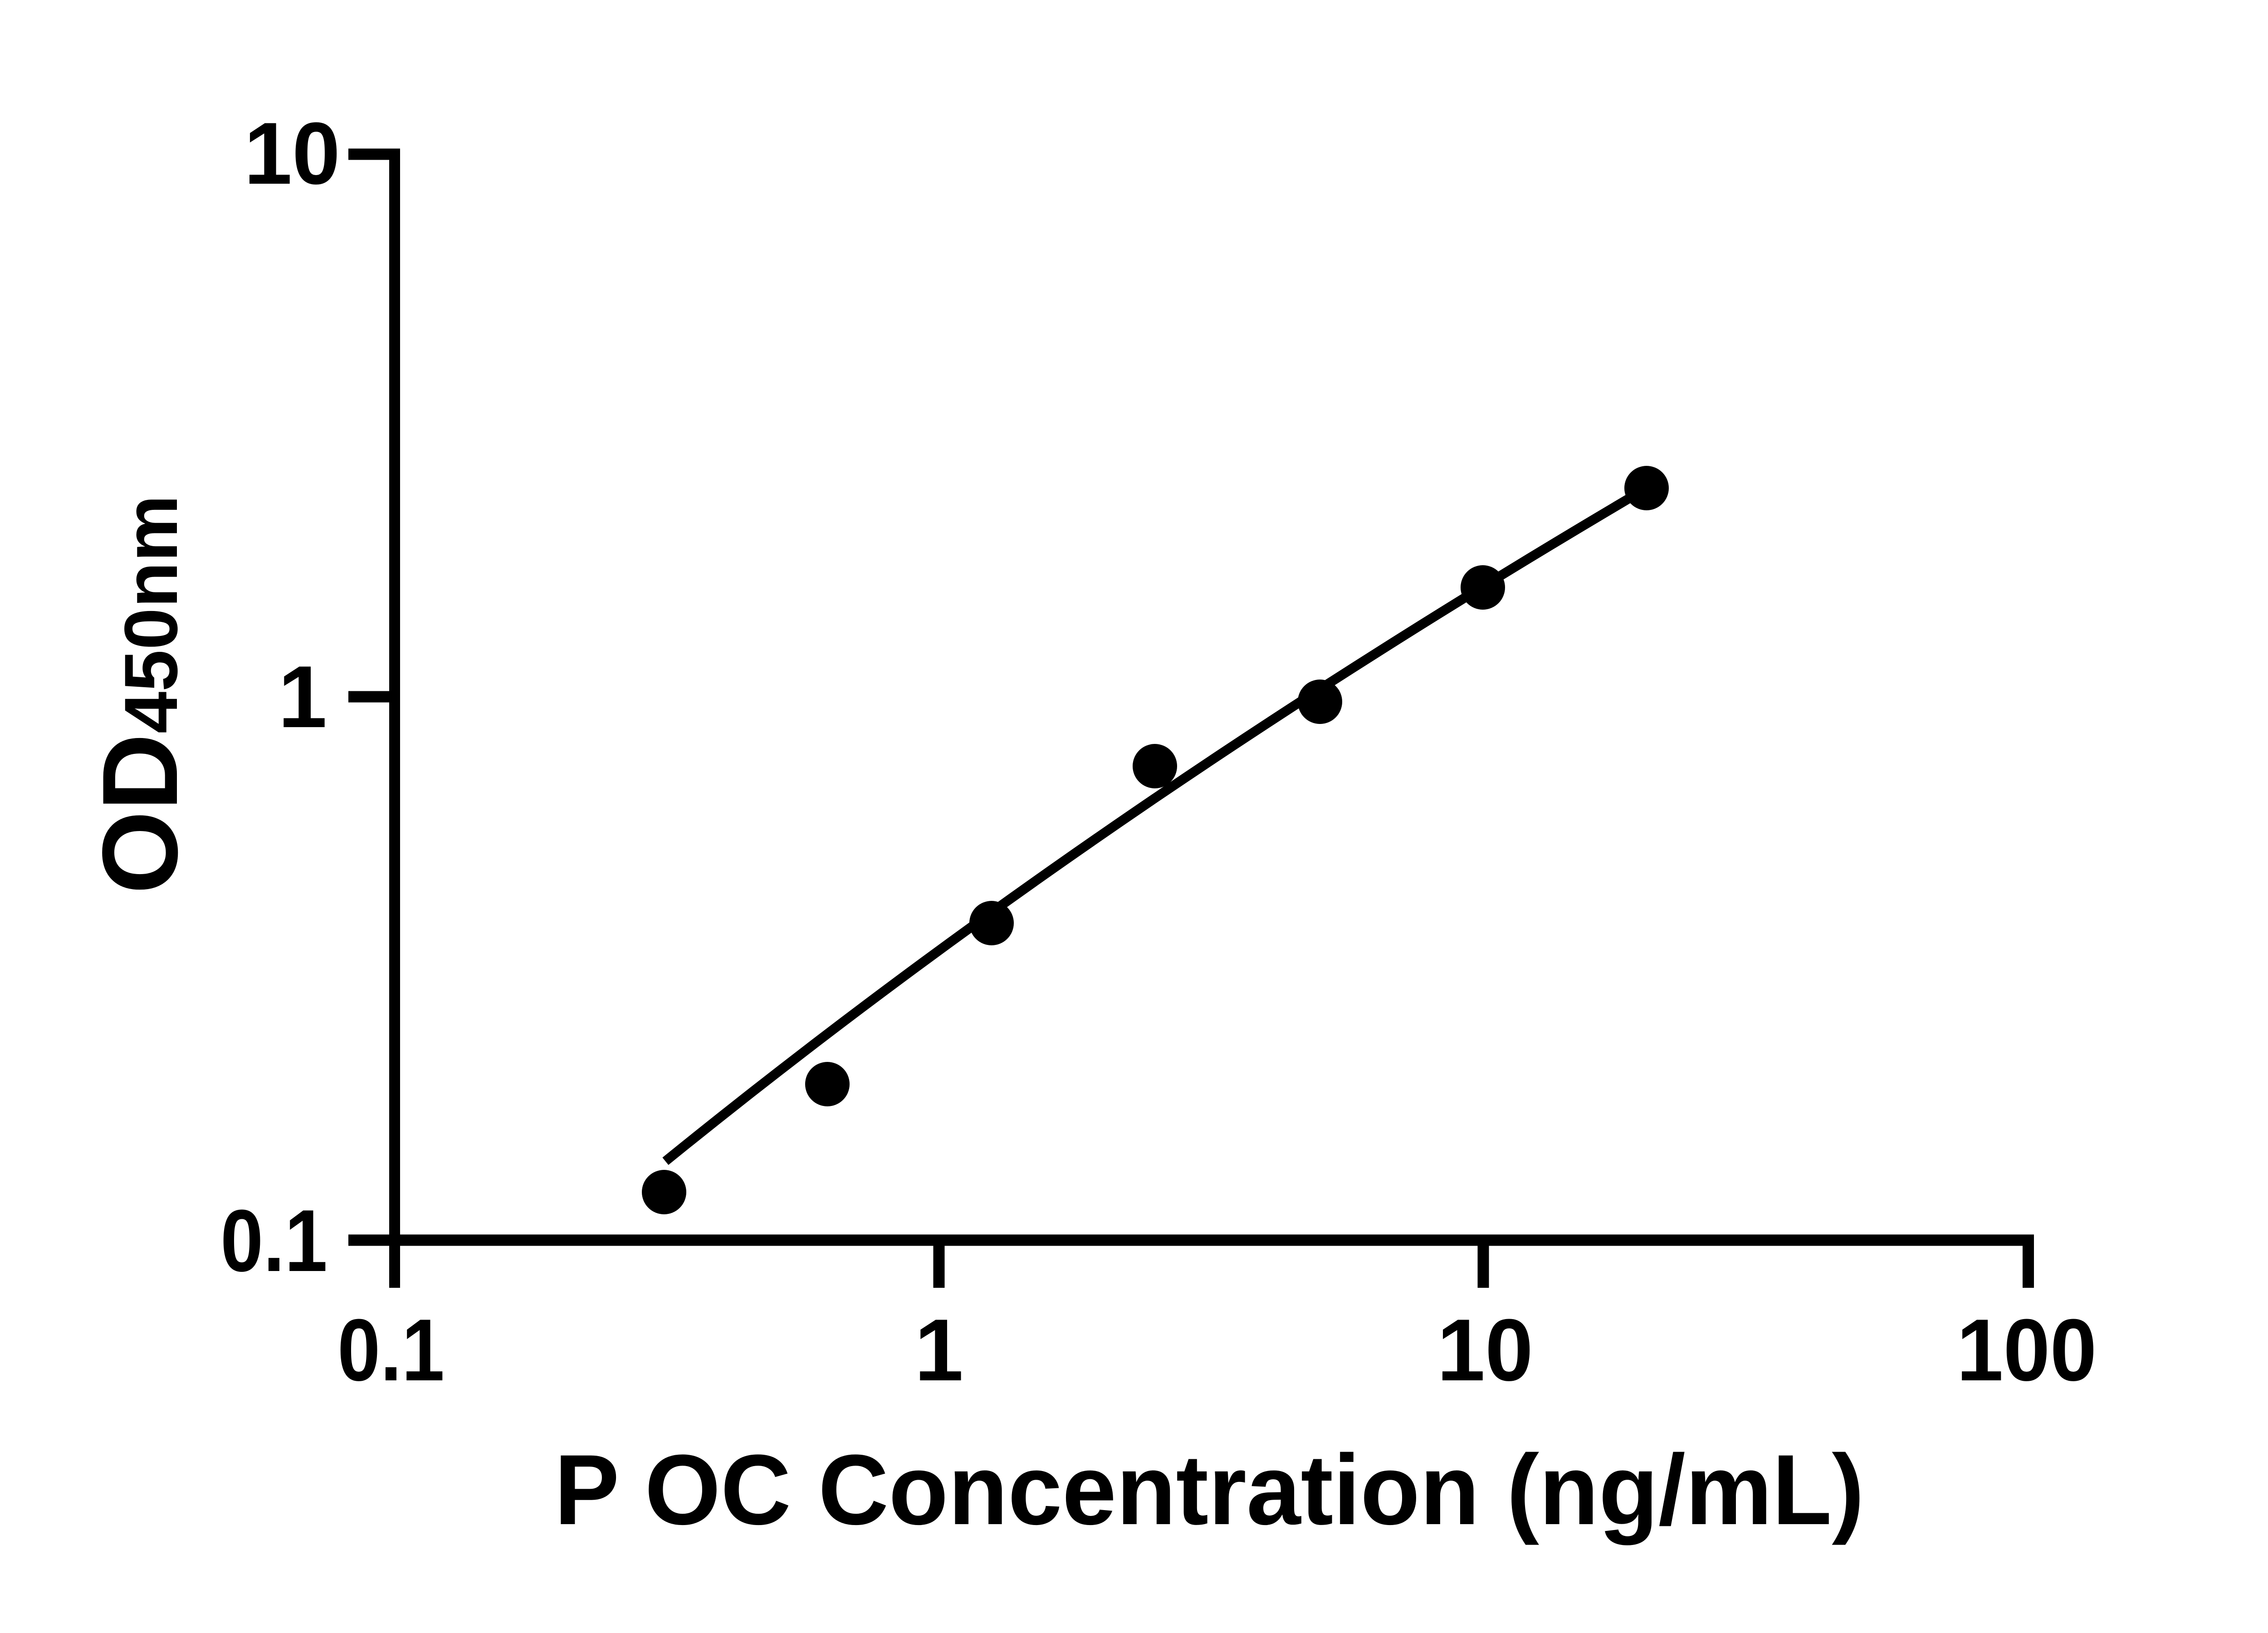  Describe the element at coordinates (1209, 1489) in the screenshot. I see `svg-text: P OC Concentration (ng/mL)` at that location.